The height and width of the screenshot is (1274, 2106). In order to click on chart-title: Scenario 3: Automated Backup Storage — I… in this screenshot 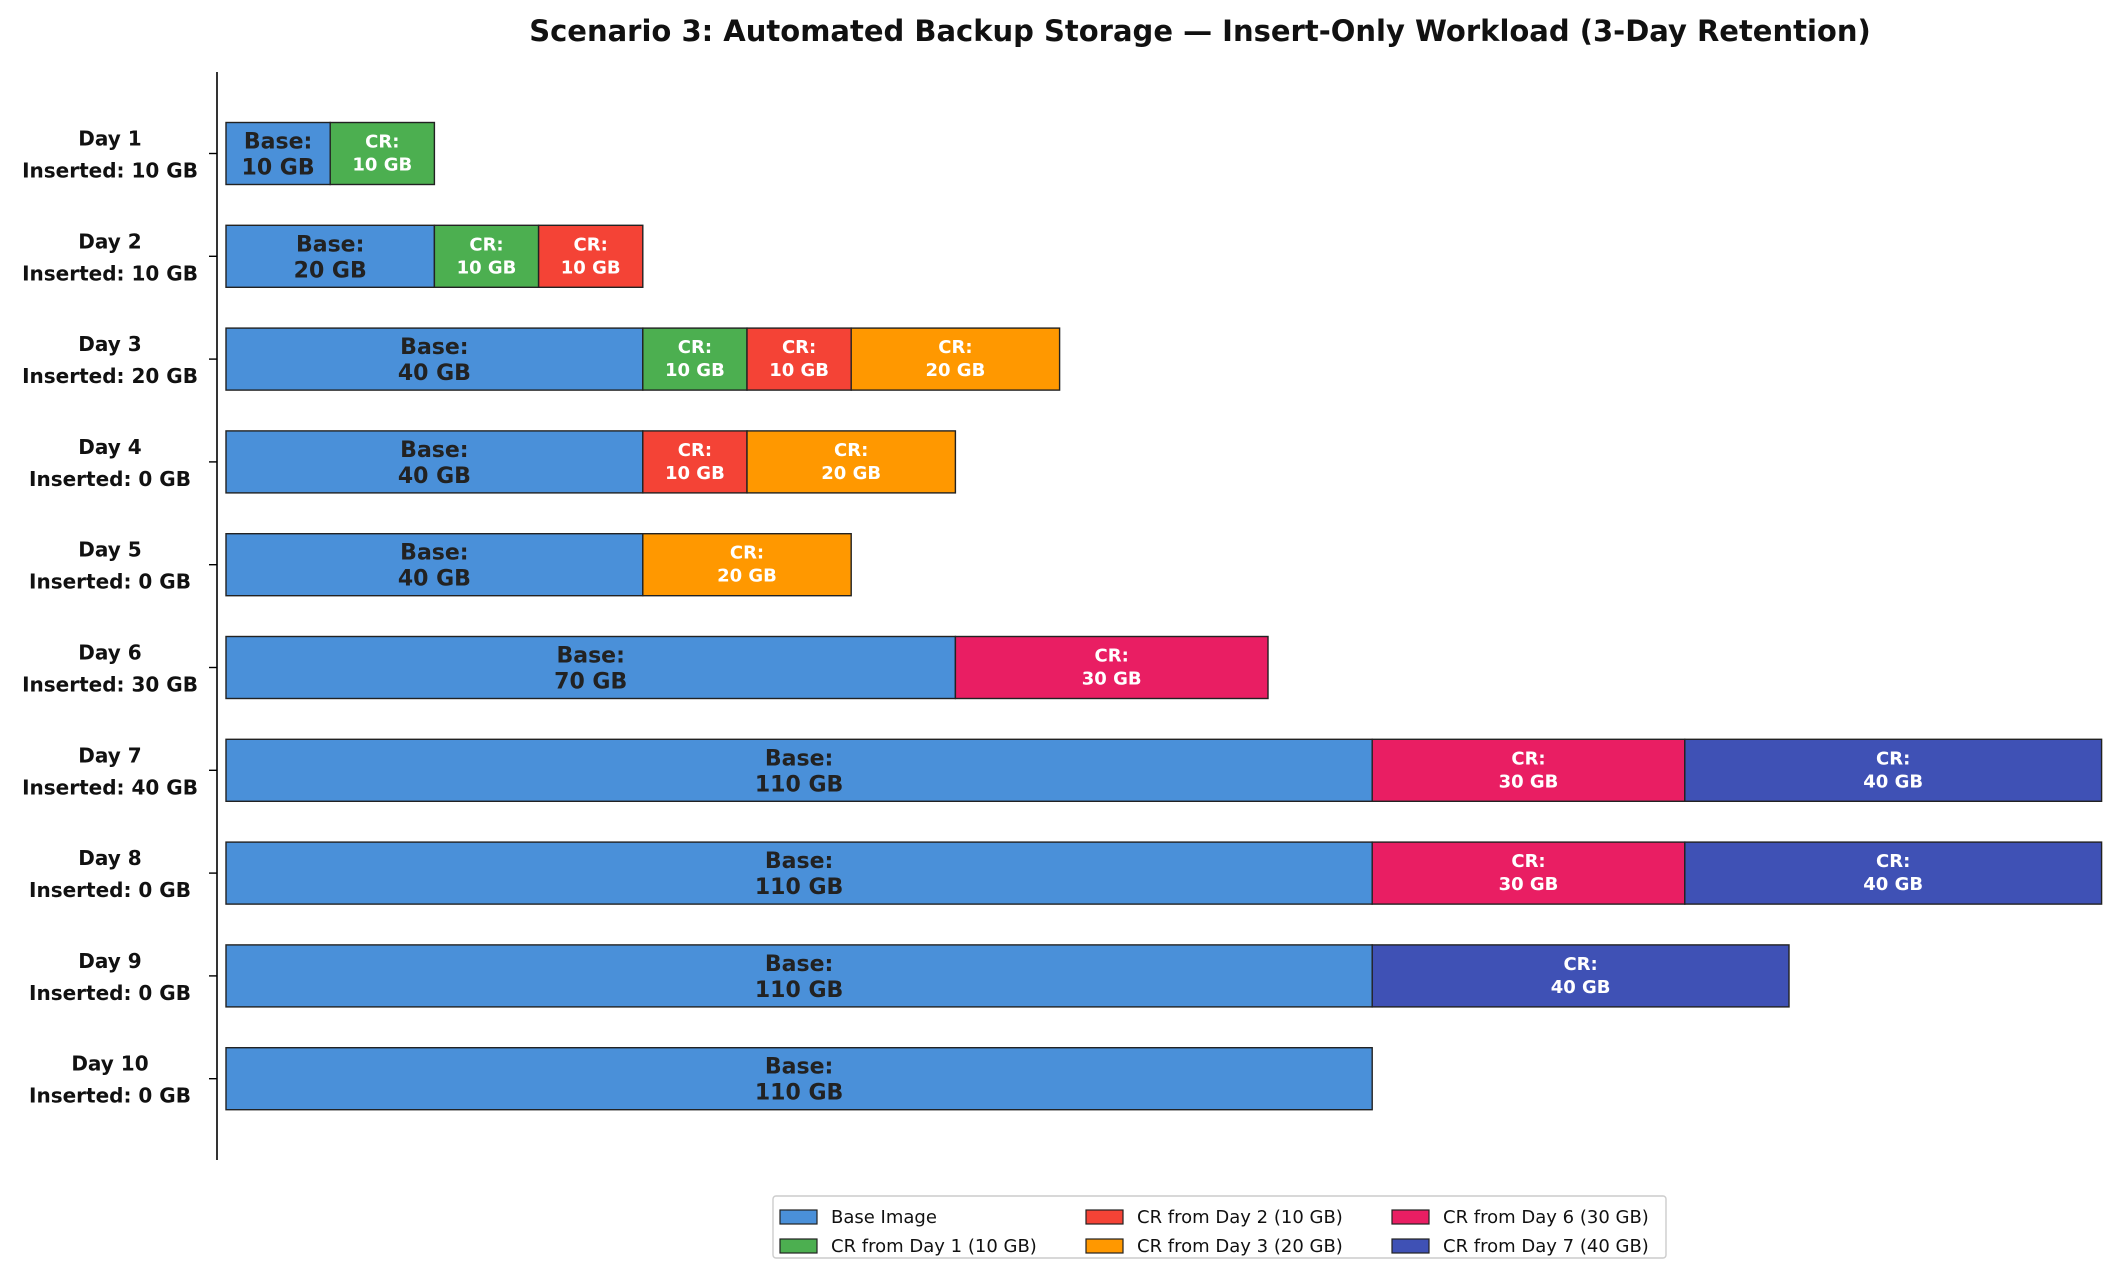, I will do `click(1200, 31)`.